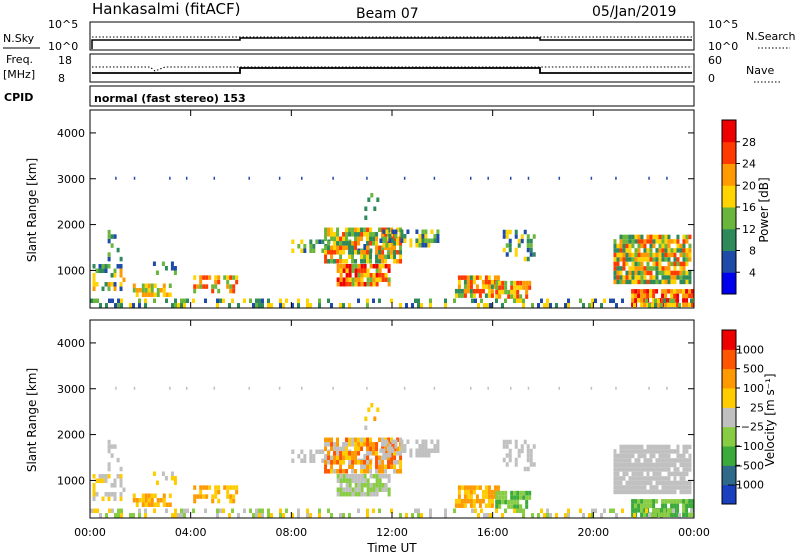 The height and width of the screenshot is (554, 800). I want to click on power-ylabel: Slant Range [km], so click(32, 210).